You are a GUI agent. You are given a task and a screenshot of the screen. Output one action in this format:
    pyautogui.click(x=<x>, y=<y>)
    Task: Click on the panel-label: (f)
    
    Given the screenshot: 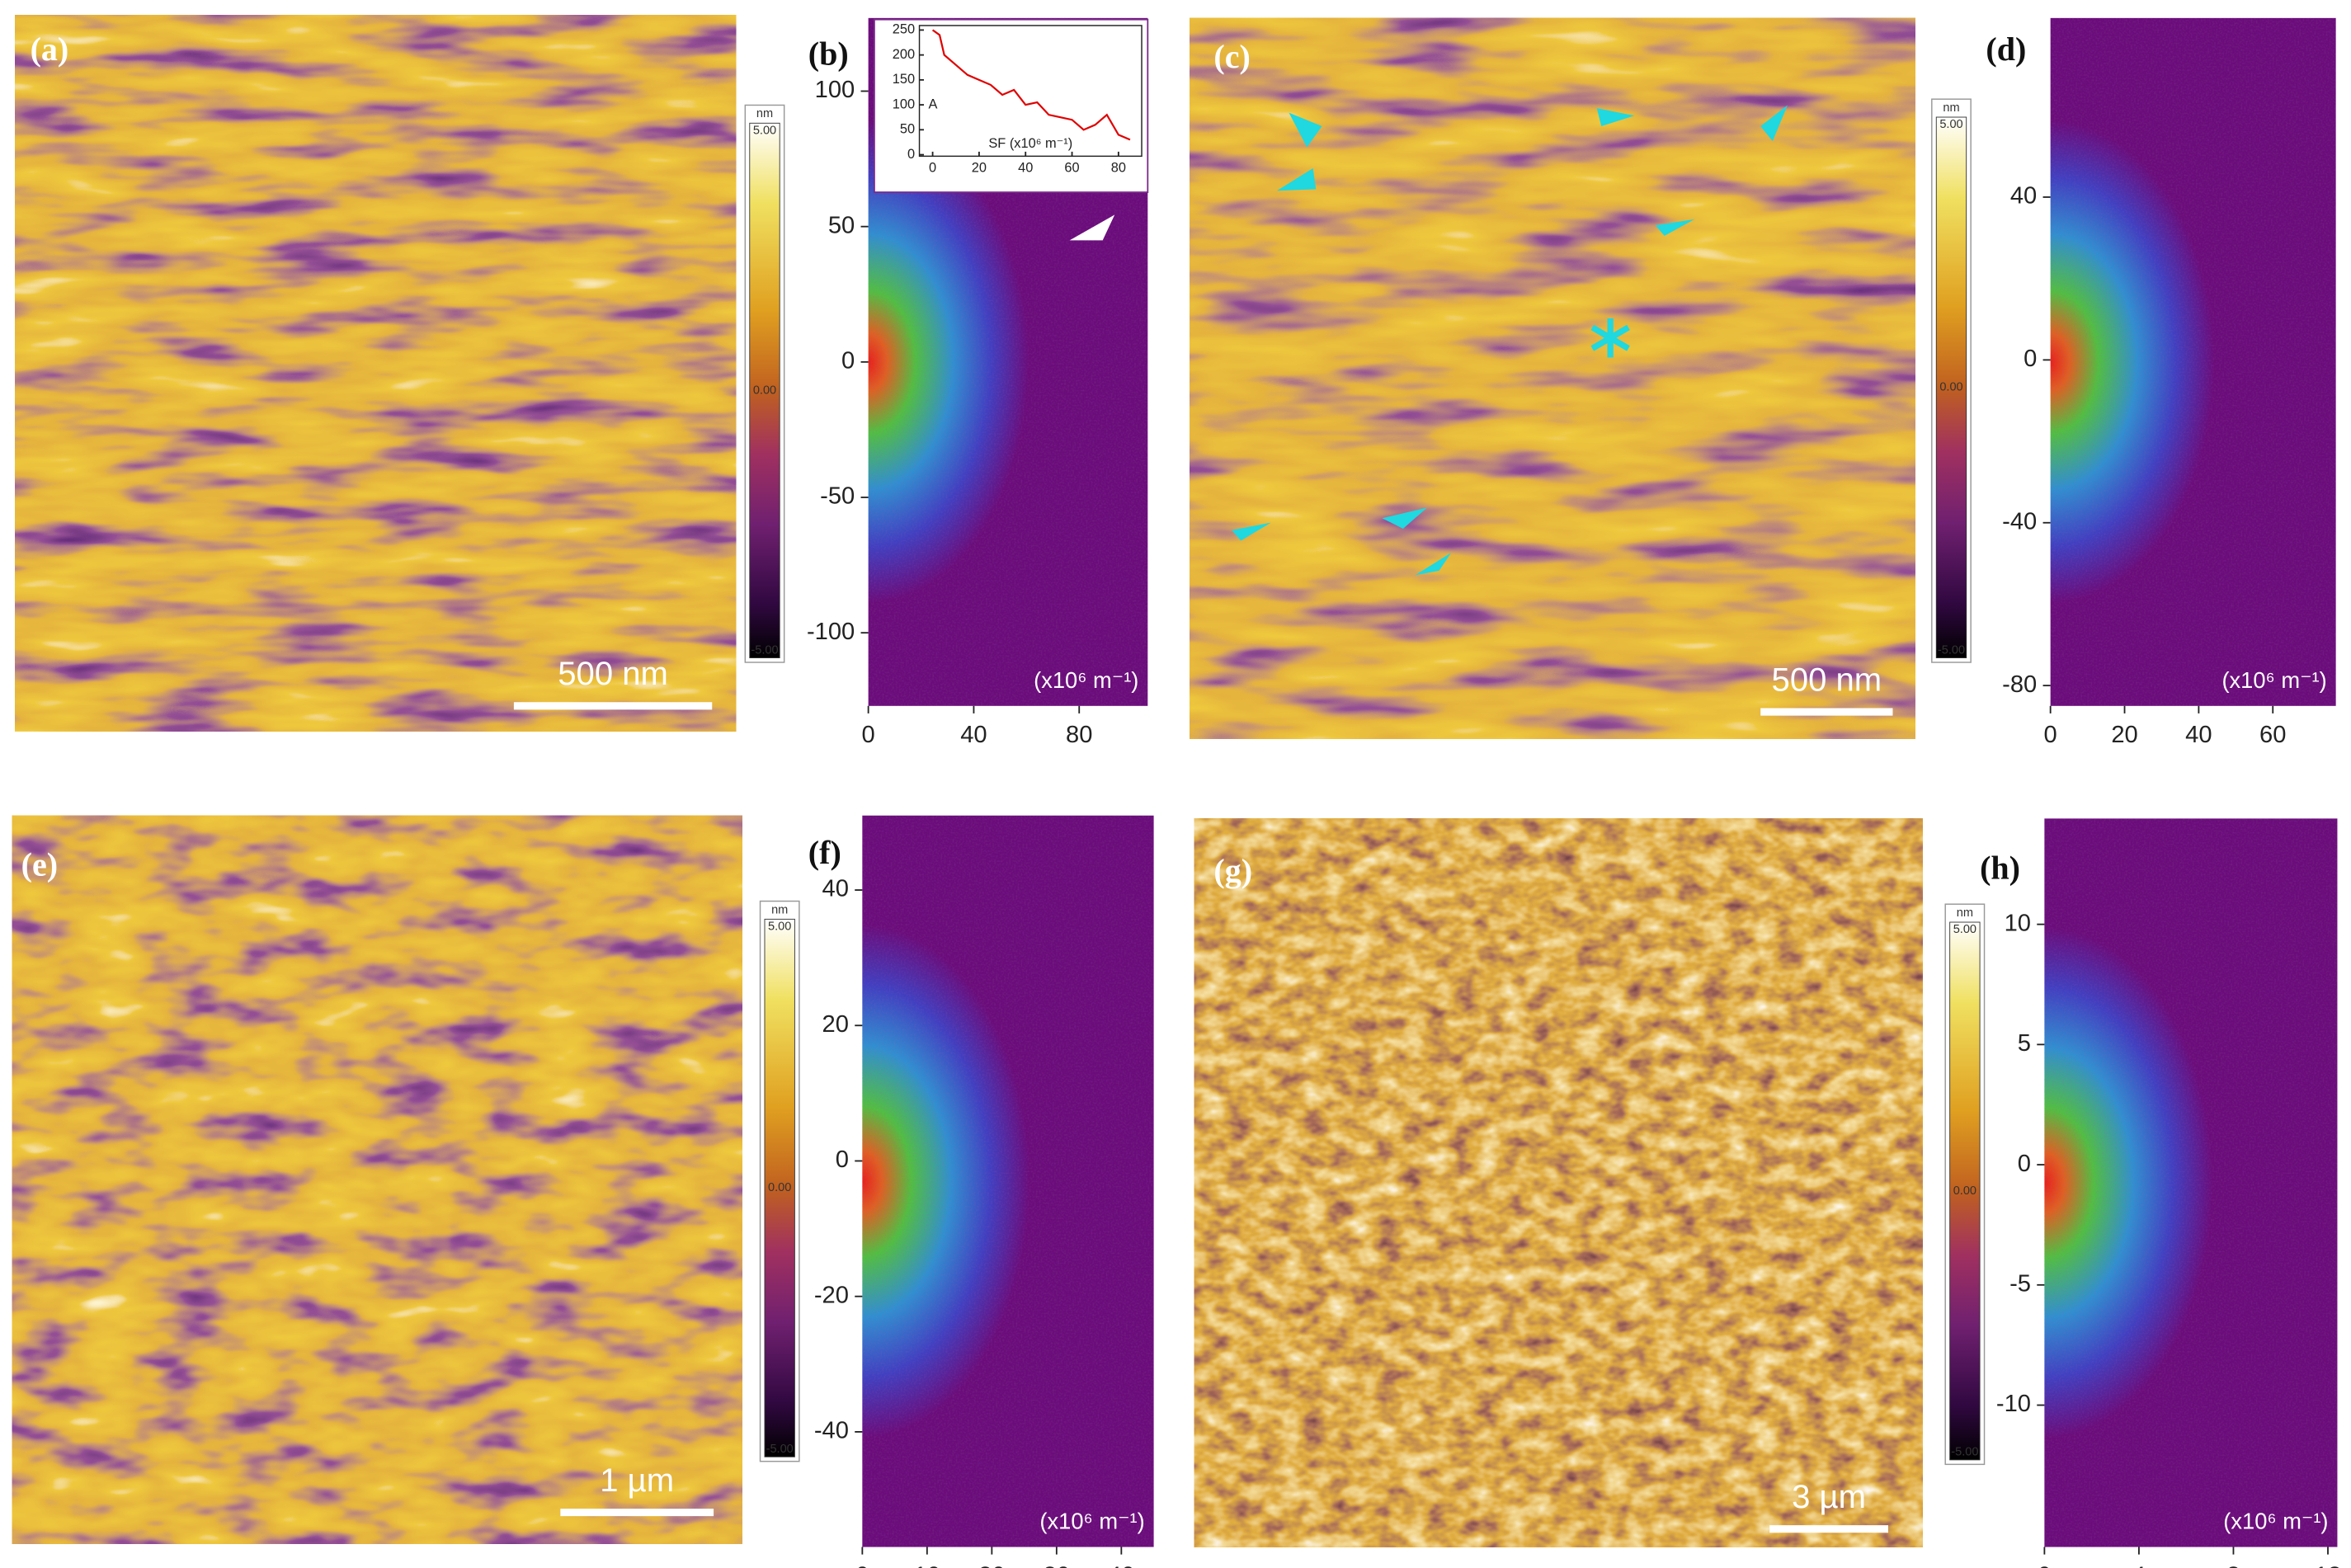 What is the action you would take?
    pyautogui.click(x=824, y=852)
    